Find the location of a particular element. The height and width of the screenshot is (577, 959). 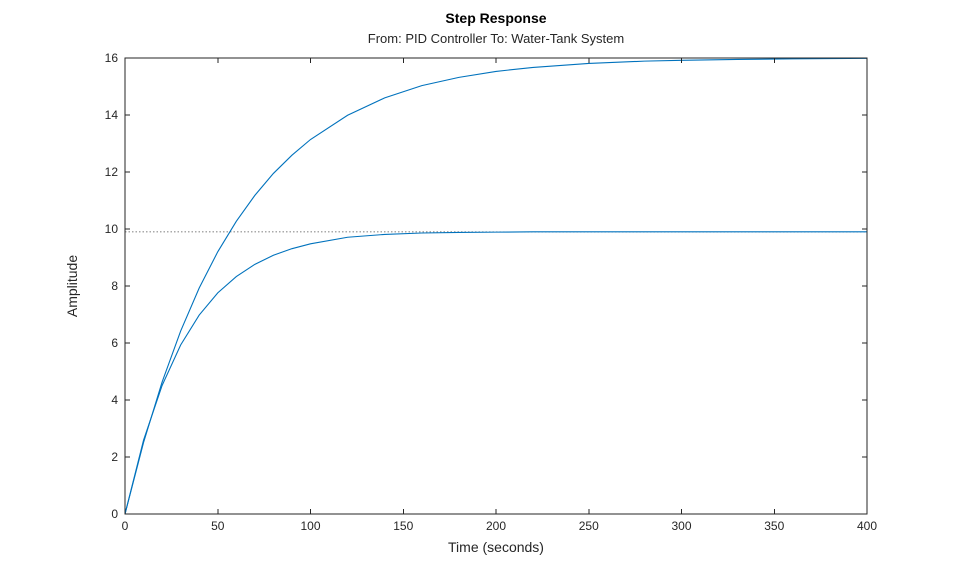

y-axis-label: Amplitude is located at coordinates (72, 286).